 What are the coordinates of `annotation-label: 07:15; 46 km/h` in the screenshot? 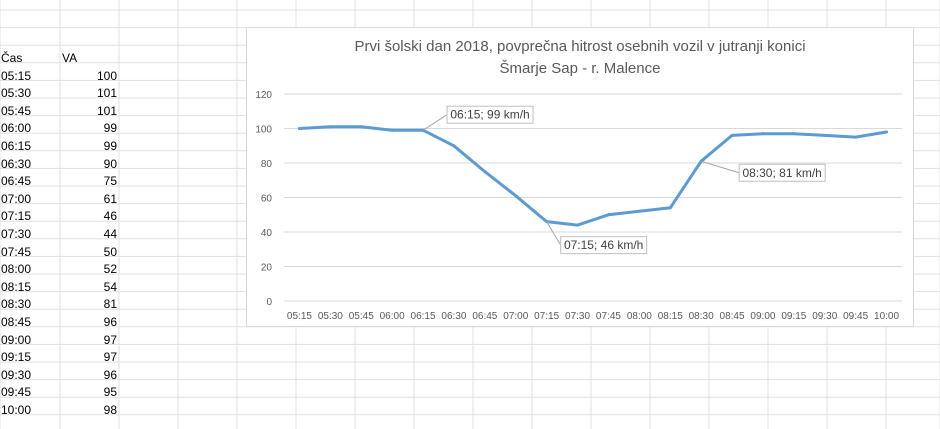 It's located at (603, 245).